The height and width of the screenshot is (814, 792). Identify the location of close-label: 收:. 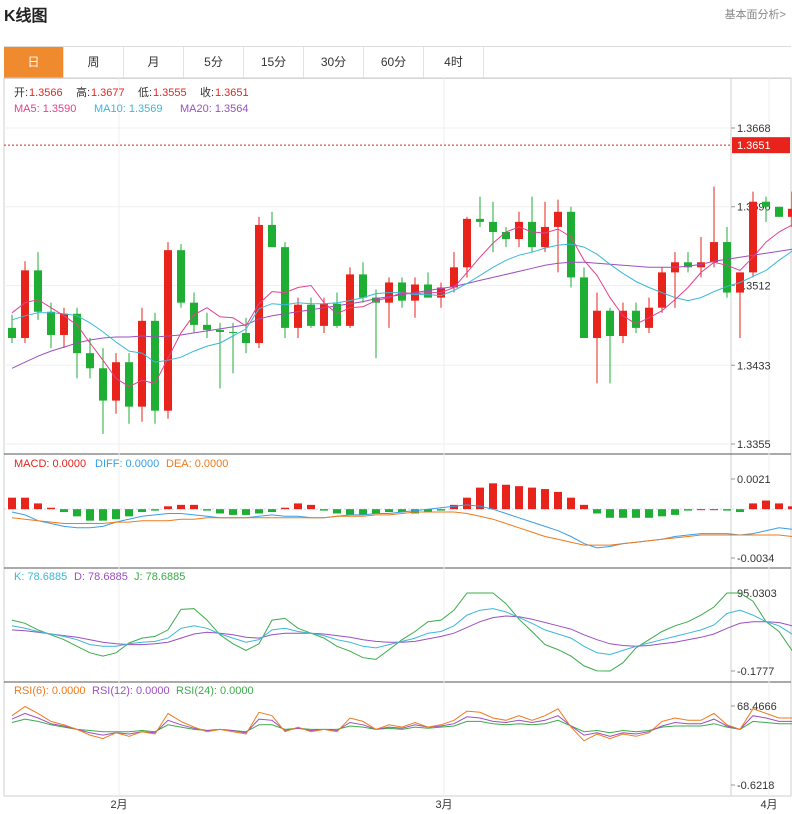
(207, 92).